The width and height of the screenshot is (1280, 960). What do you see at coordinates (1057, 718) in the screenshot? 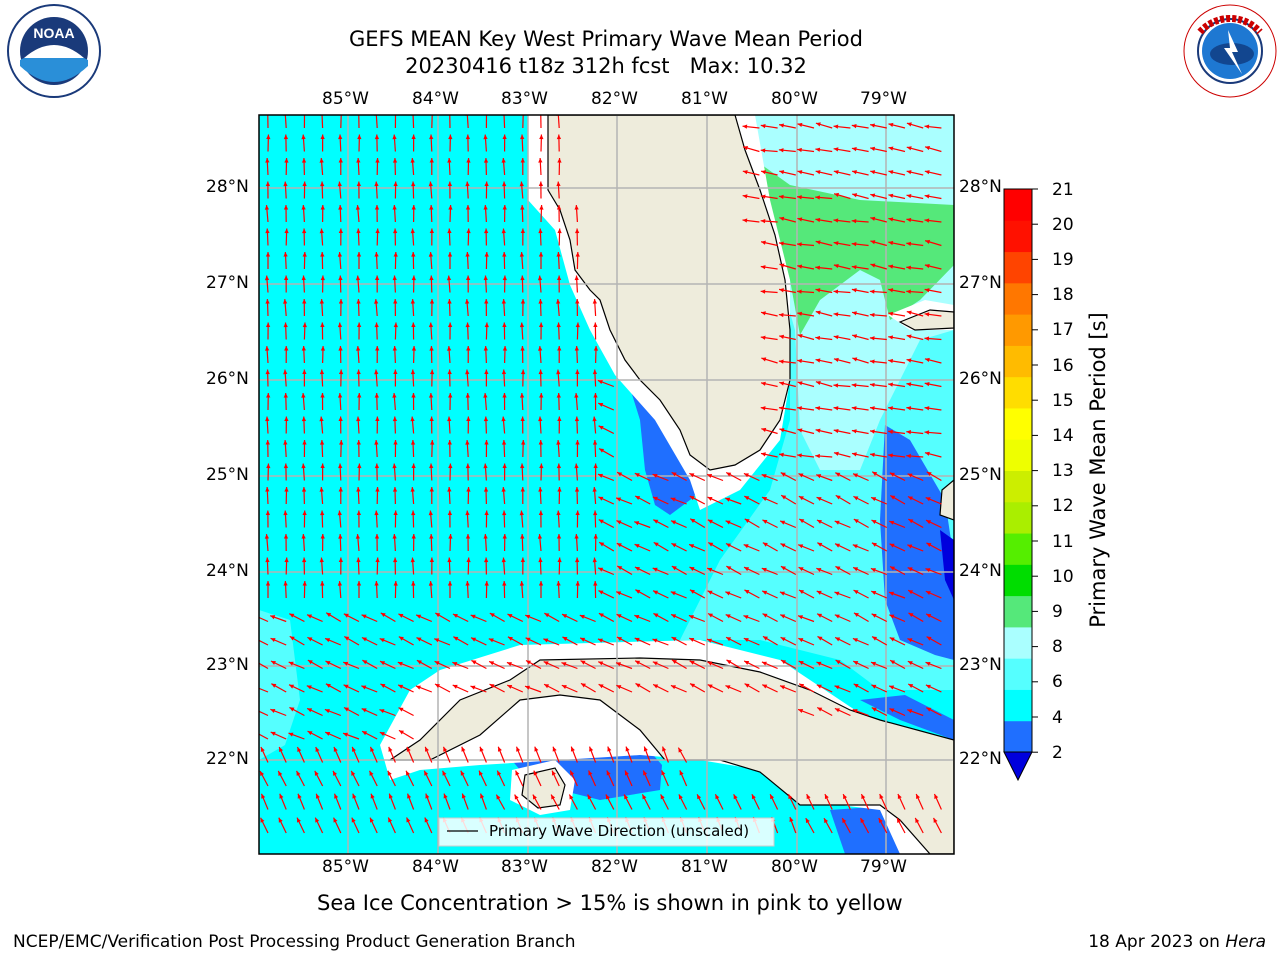
I see `colorbar-tick: 4` at bounding box center [1057, 718].